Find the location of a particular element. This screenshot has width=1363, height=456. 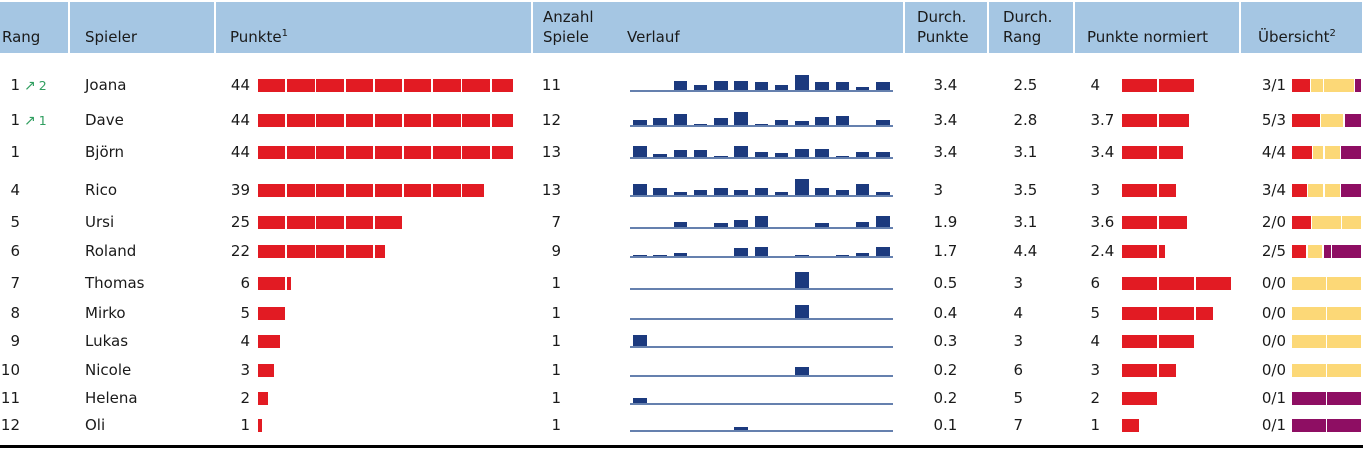

avg-rank-value-int: 6 is located at coordinates (1018, 369).